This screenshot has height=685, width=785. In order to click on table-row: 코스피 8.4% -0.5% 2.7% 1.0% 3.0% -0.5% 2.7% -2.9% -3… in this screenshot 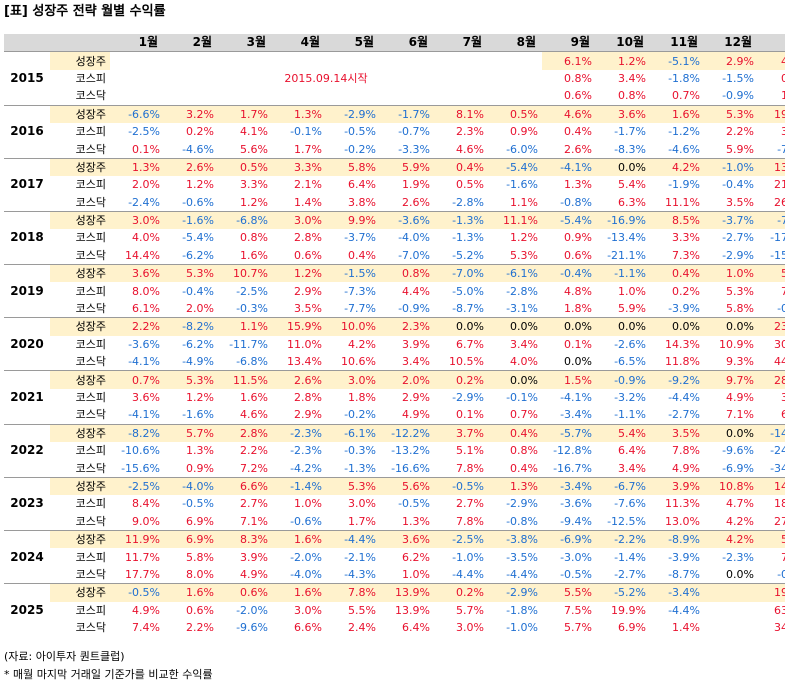, I will do `click(394, 503)`.